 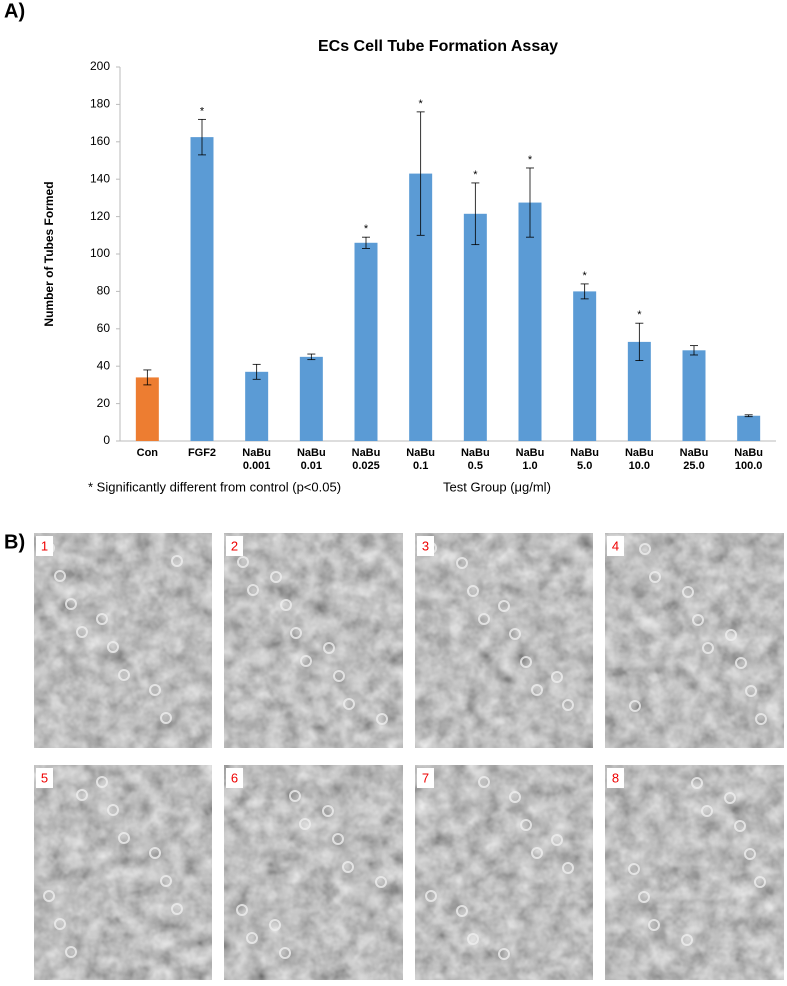 I want to click on micrograph-label: 1, so click(x=44, y=545).